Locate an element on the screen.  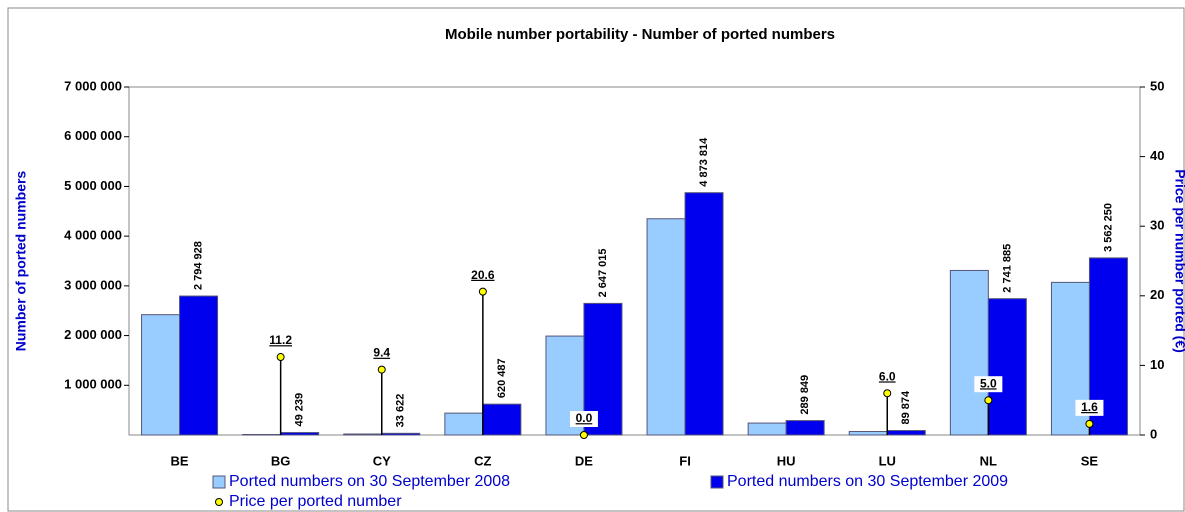
y-tick-label: 1 000 000 is located at coordinates (93, 384).